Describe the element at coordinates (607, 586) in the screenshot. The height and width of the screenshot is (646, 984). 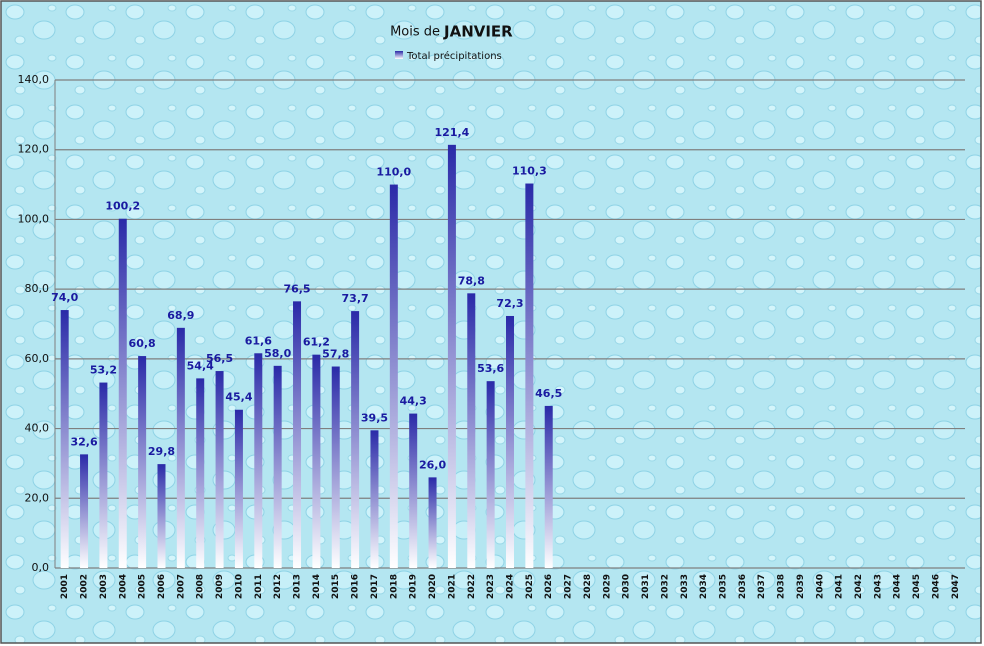
I see `x-tick-label: 2029` at that location.